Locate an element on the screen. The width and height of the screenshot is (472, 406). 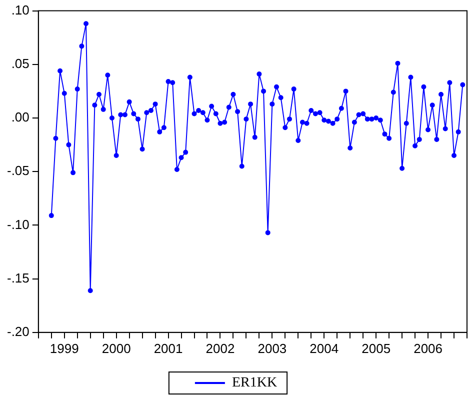
x-tick-label: 2001 is located at coordinates (168, 348).